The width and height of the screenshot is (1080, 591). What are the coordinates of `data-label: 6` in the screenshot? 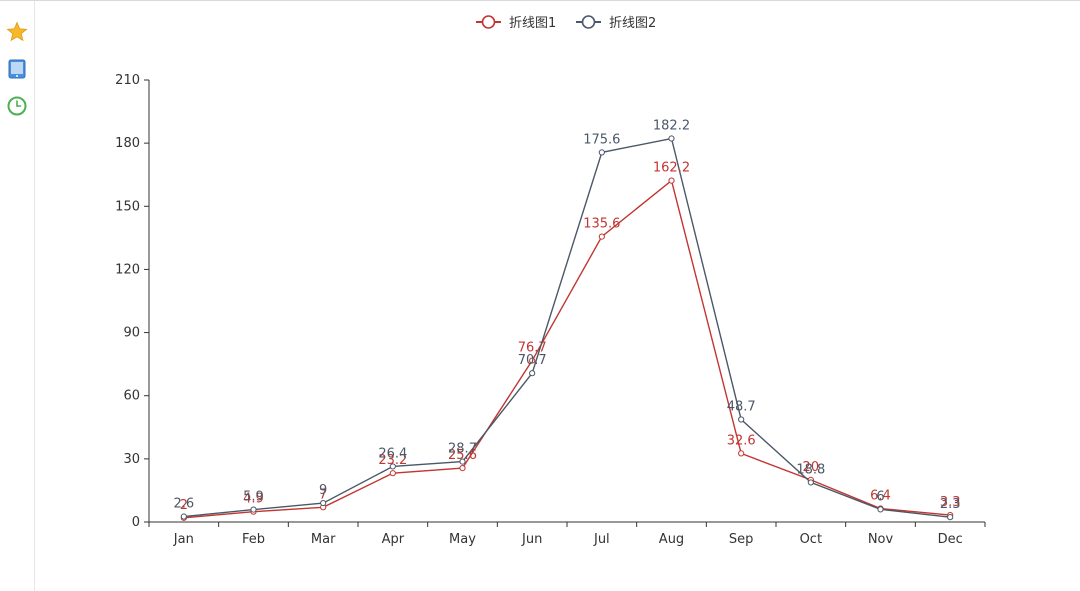 It's located at (880, 496).